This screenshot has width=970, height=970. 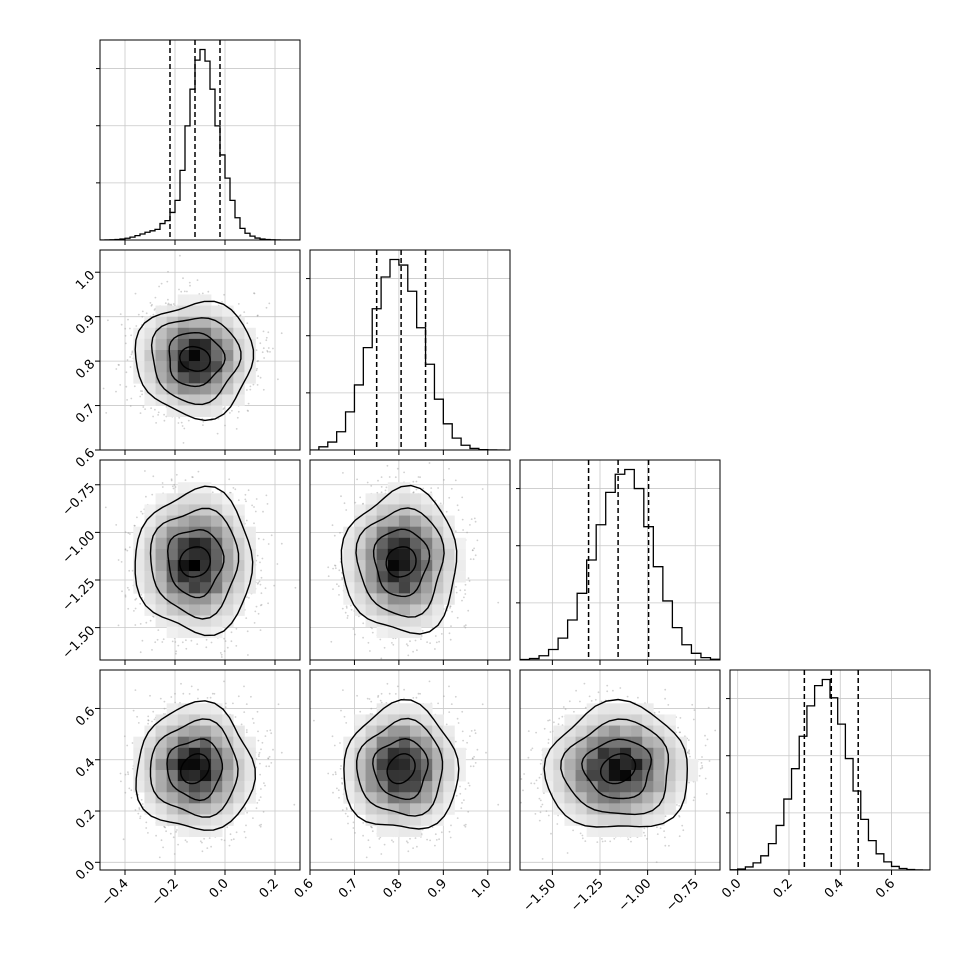 What do you see at coordinates (79, 500) in the screenshot?
I see `y-tick-label: −0.75` at bounding box center [79, 500].